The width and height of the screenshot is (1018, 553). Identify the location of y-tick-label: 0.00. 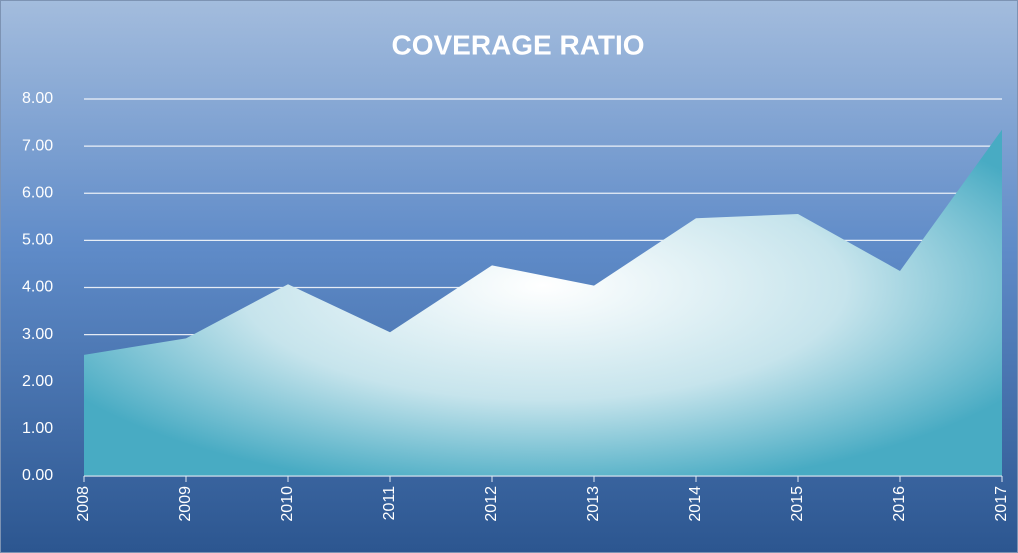
(37, 475).